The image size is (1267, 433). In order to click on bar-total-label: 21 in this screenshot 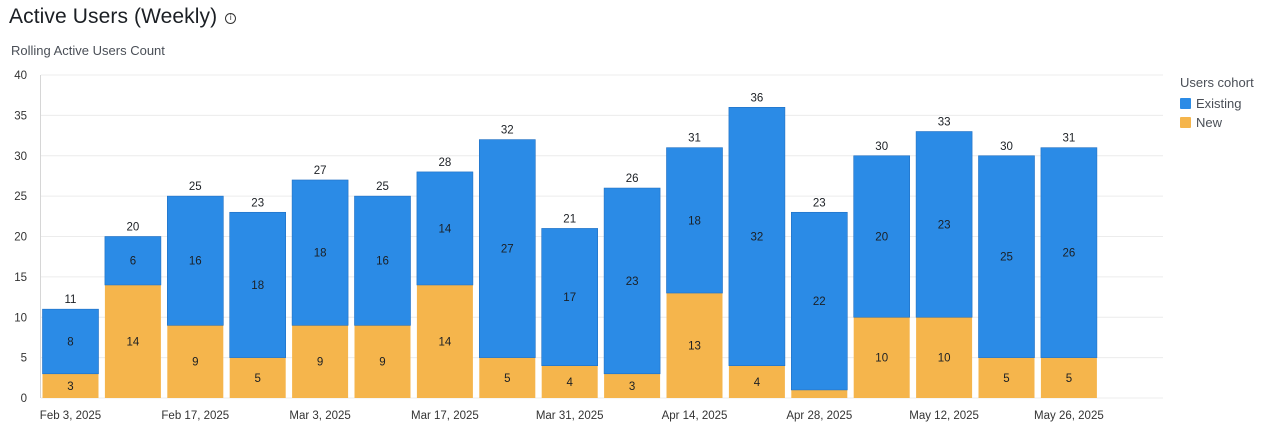, I will do `click(569, 219)`.